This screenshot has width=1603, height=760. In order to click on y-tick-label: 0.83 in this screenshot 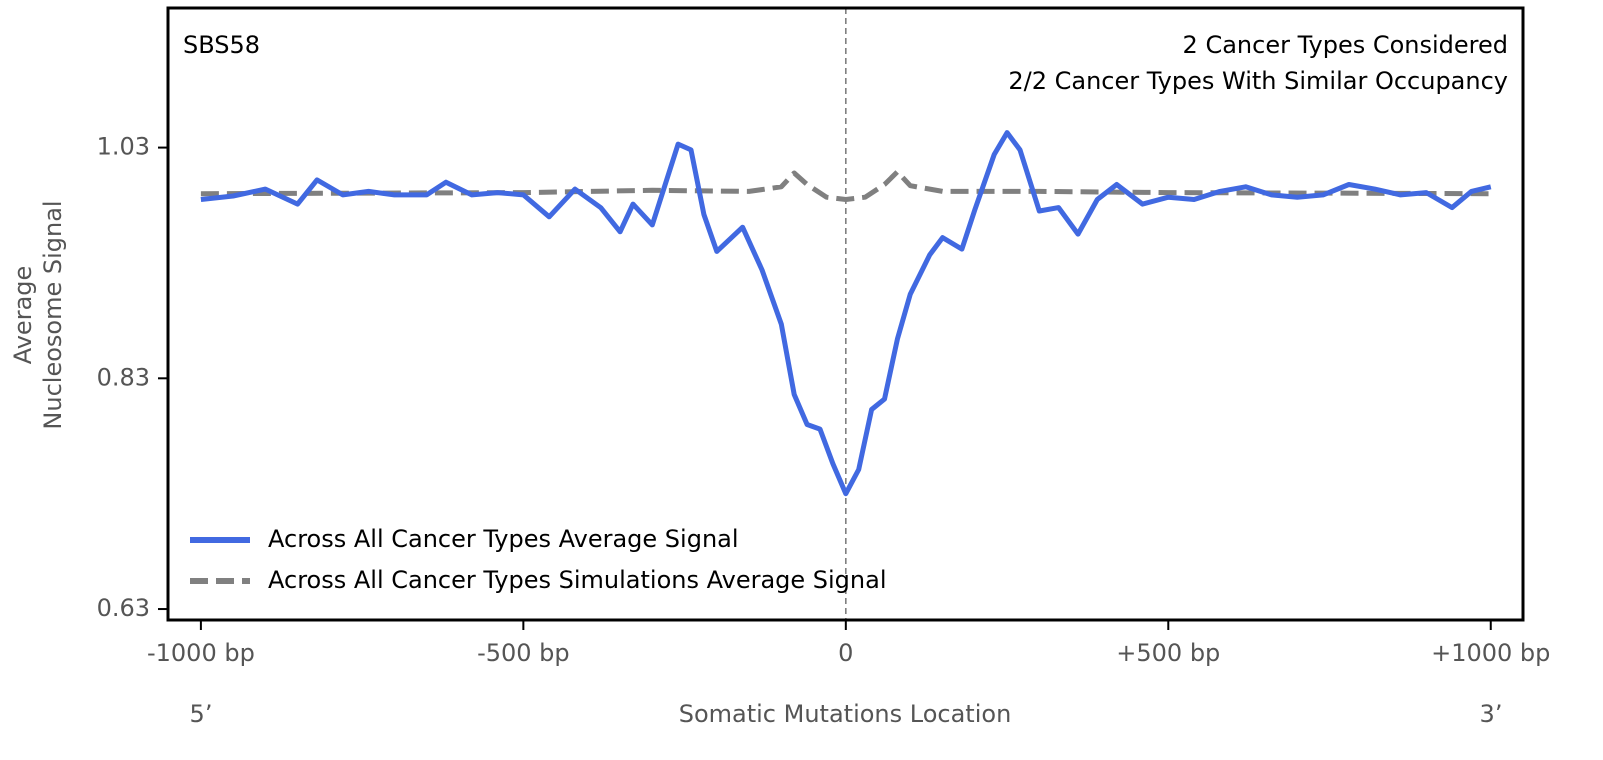, I will do `click(123, 377)`.